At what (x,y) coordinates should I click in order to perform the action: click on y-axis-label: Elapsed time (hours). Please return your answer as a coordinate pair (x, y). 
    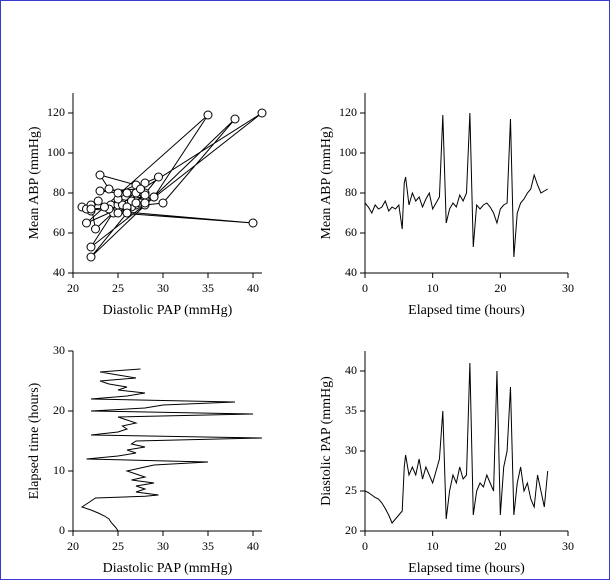
    Looking at the image, I should click on (34, 440).